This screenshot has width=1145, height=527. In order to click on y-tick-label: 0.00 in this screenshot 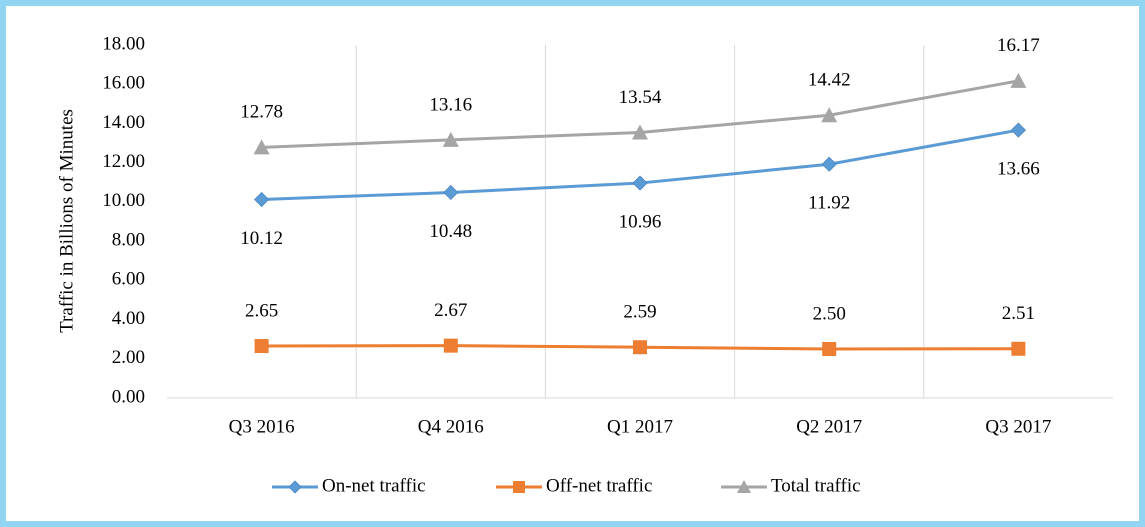, I will do `click(128, 396)`.